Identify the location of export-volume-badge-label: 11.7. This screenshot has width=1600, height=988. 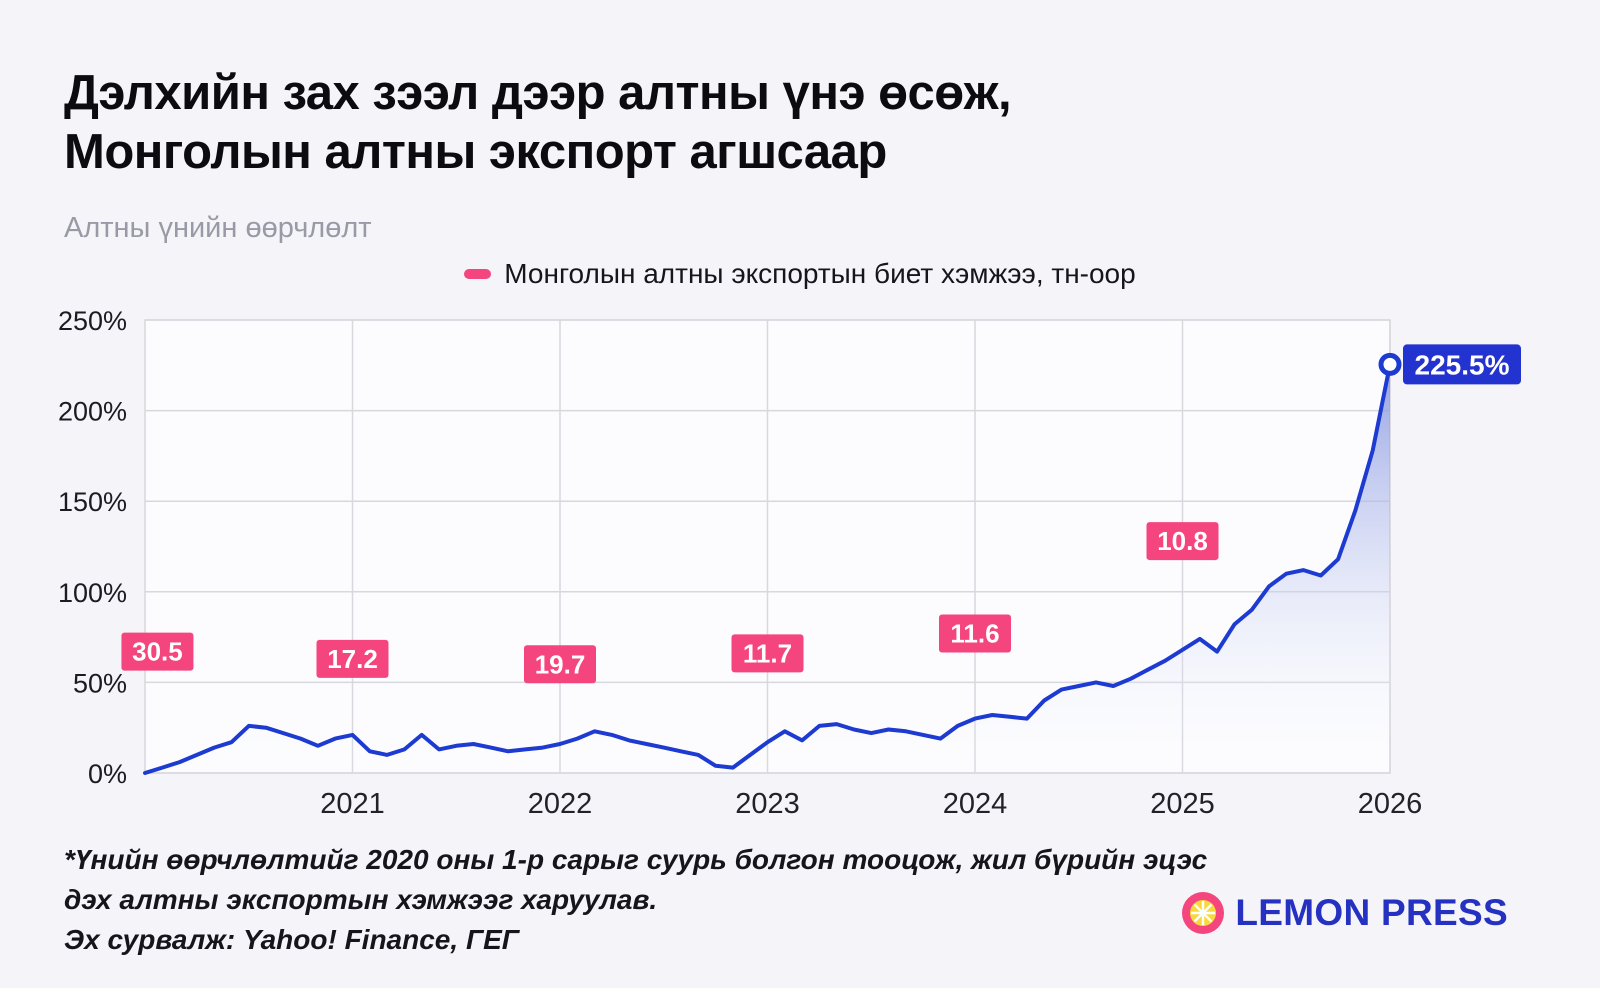
(767, 653).